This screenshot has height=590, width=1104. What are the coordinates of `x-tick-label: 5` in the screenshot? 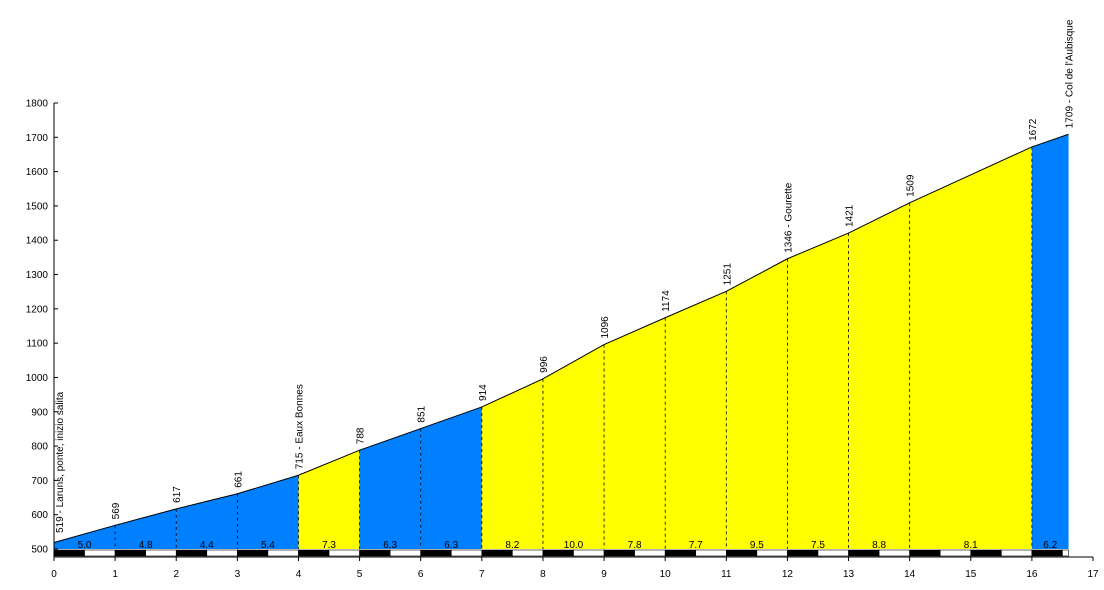 It's located at (360, 574).